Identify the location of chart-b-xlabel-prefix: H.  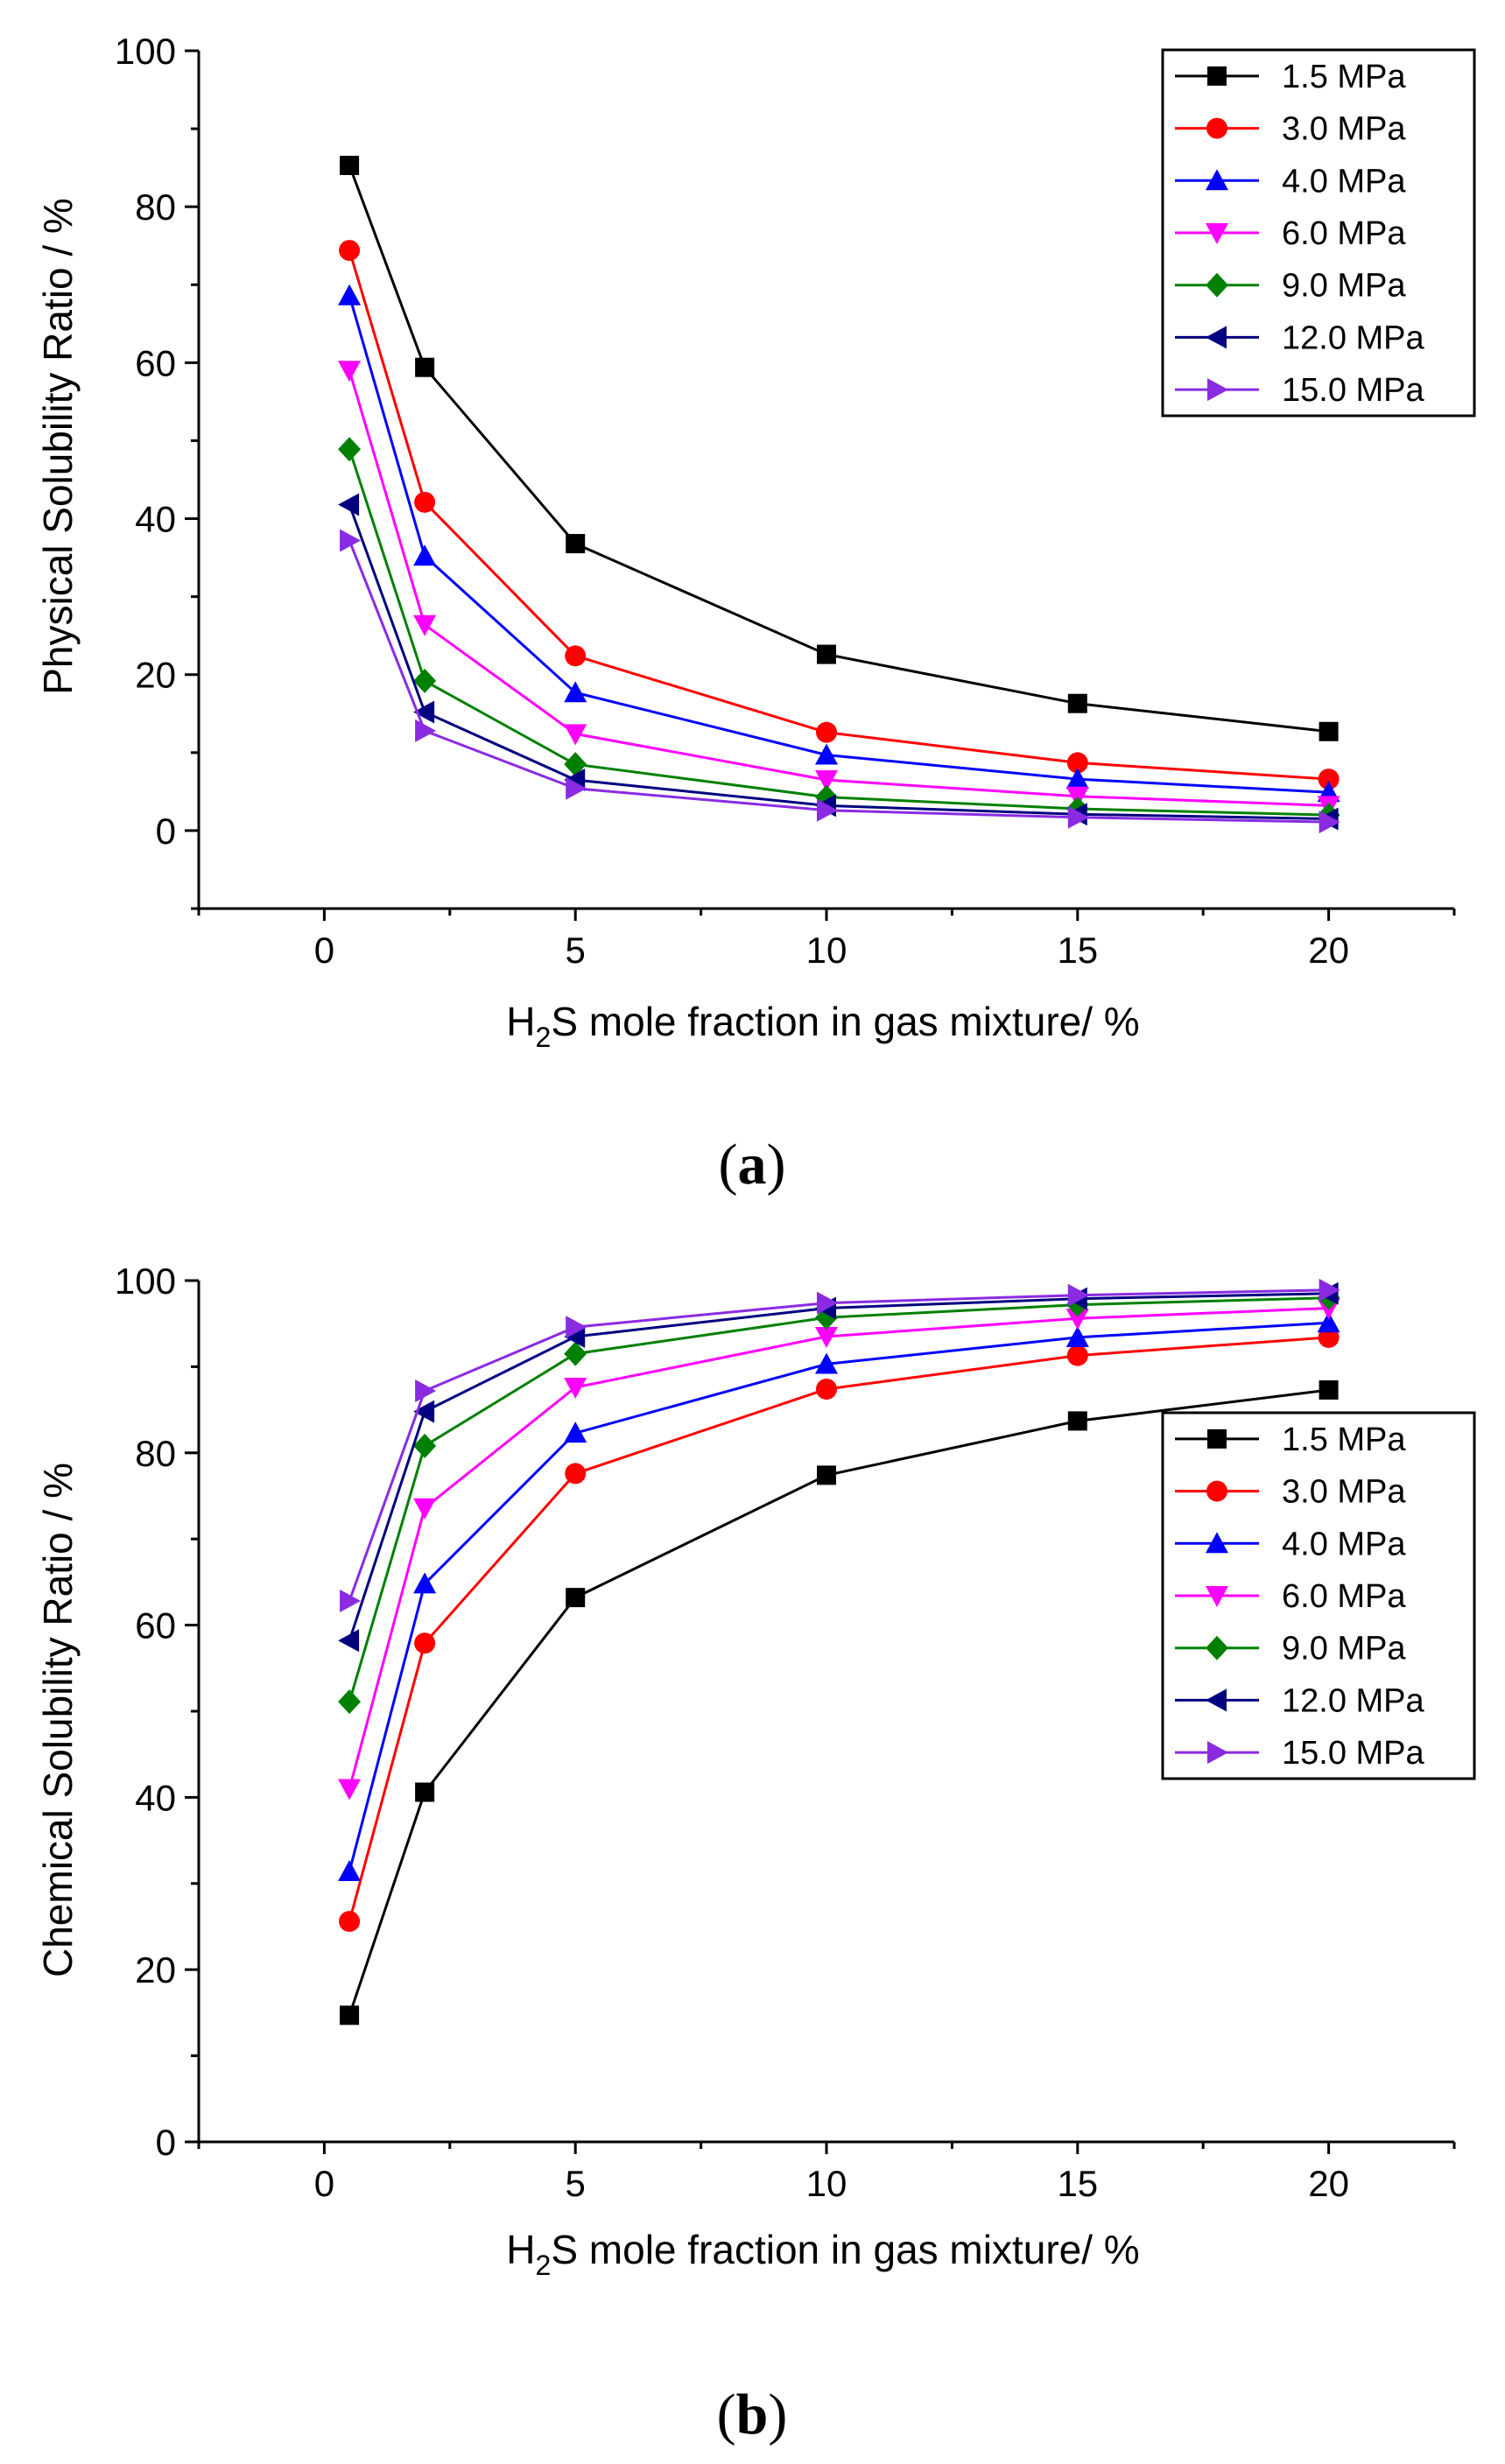
(520, 2249).